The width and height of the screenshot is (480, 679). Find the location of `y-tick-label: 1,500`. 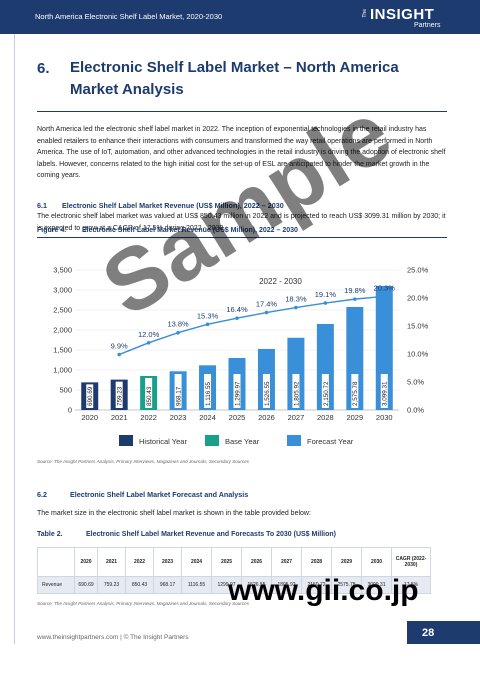

y-tick-label: 1,500 is located at coordinates (62, 350).